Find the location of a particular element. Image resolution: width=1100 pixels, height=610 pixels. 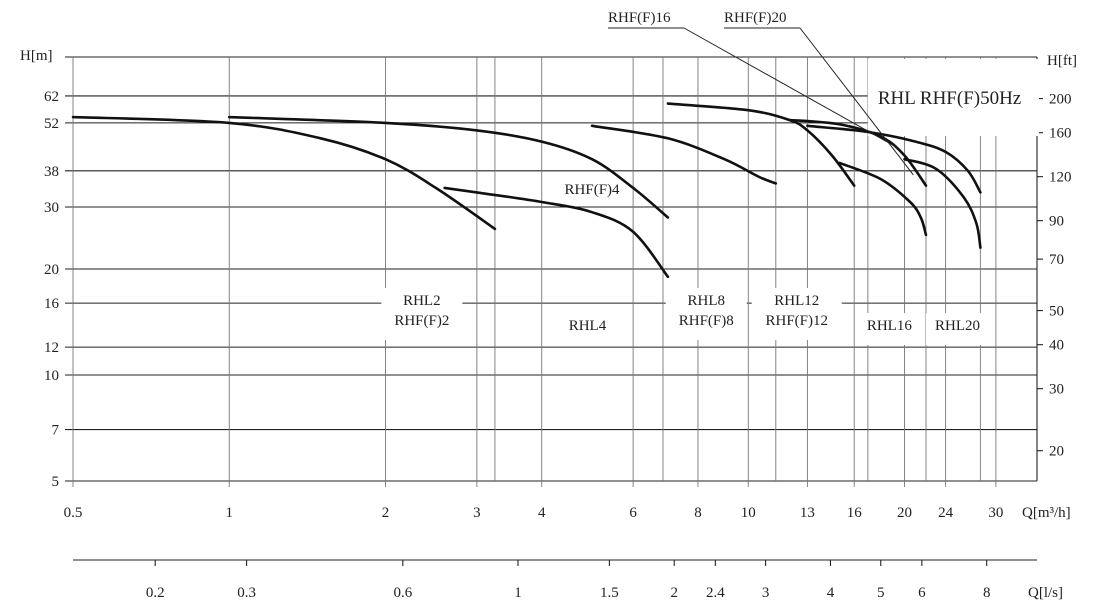

x-tick-label: 2 is located at coordinates (386, 513).